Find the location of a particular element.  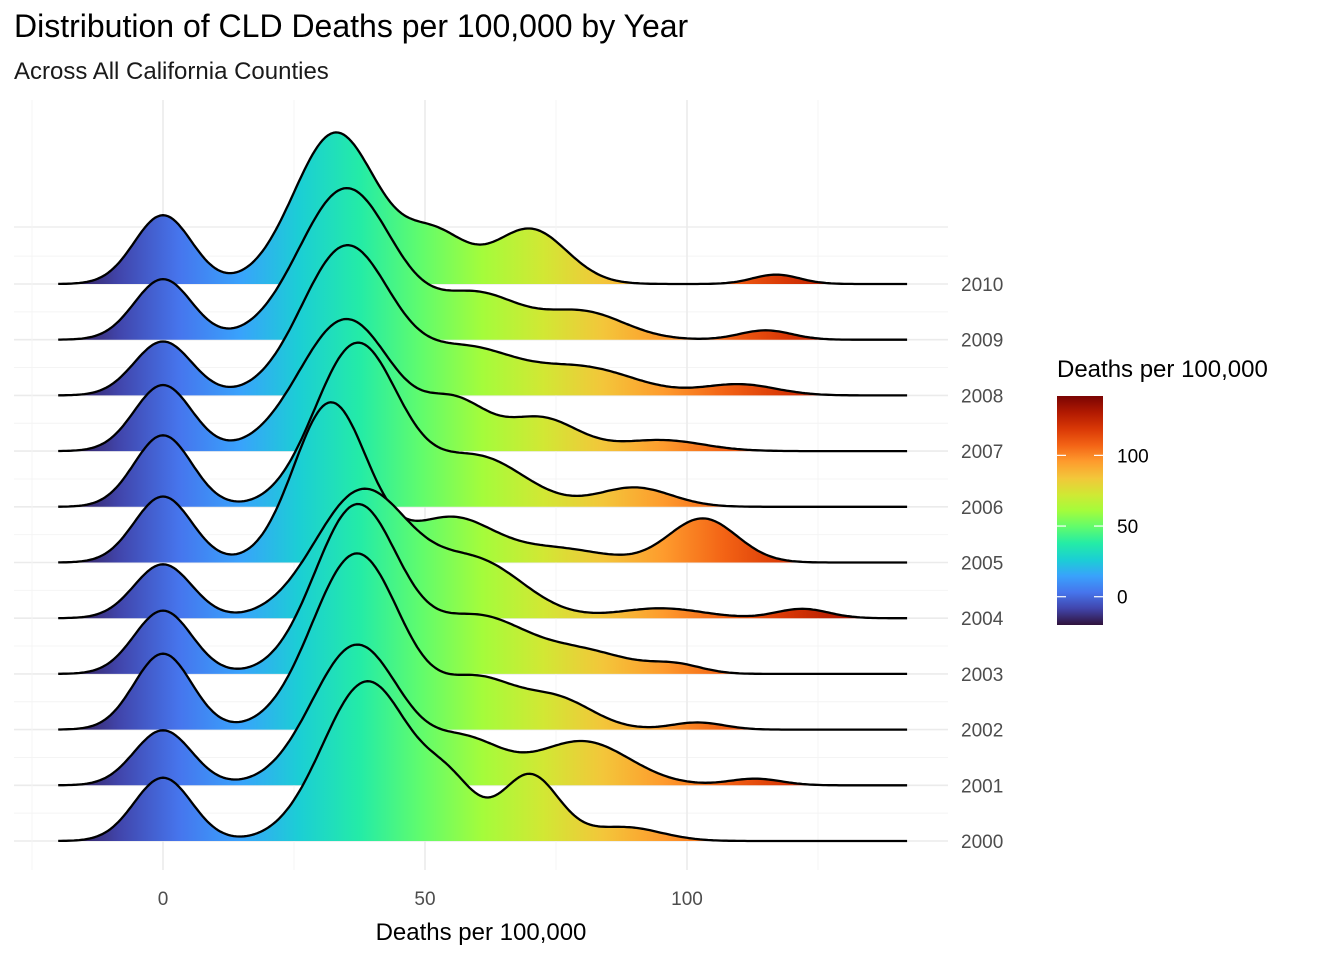

y-tick-label: 2003 is located at coordinates (982, 675).